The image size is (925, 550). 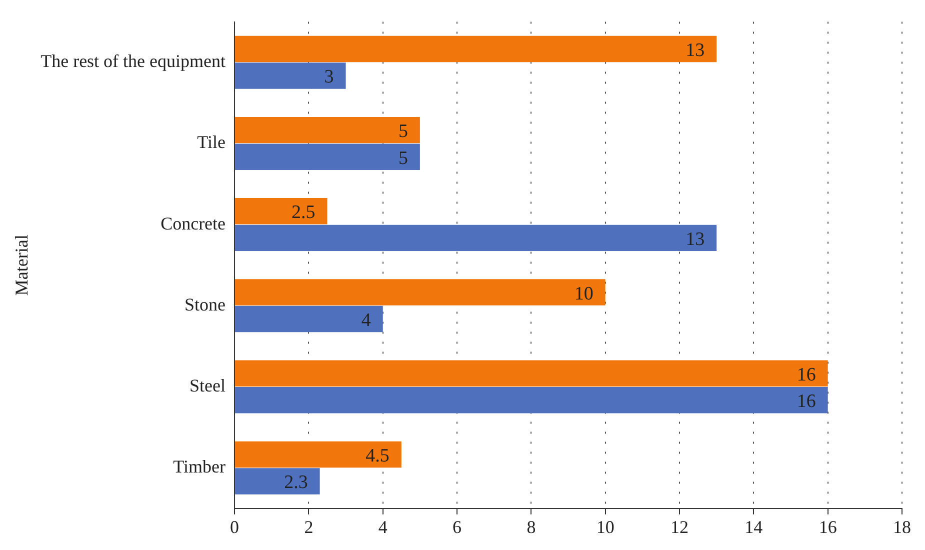 I want to click on y-tick-label: Stone, so click(x=205, y=304).